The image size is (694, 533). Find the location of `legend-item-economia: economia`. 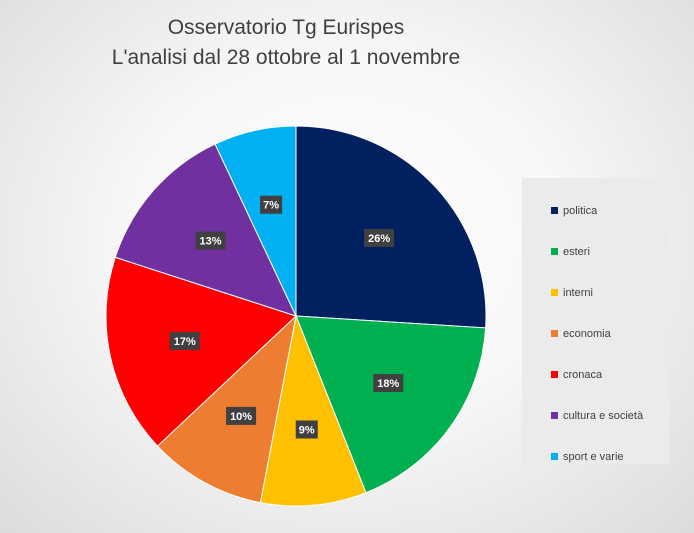

legend-item-economia: economia is located at coordinates (595, 333).